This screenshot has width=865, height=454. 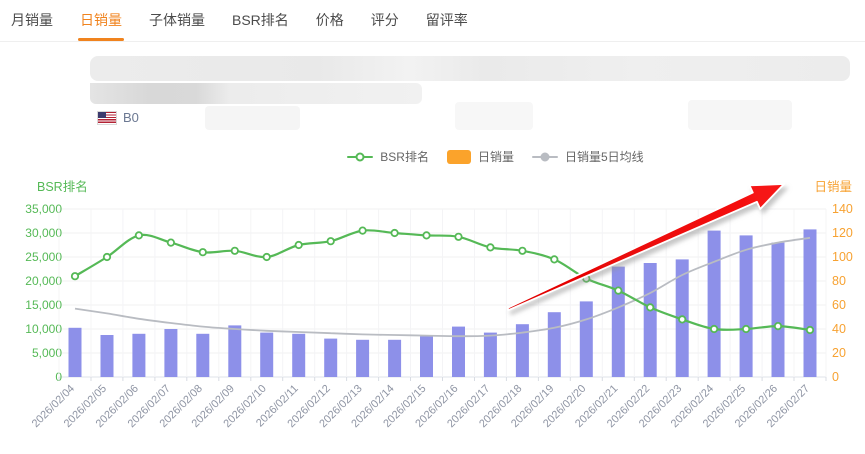 What do you see at coordinates (107, 117) in the screenshot?
I see `us-flag-icon` at bounding box center [107, 117].